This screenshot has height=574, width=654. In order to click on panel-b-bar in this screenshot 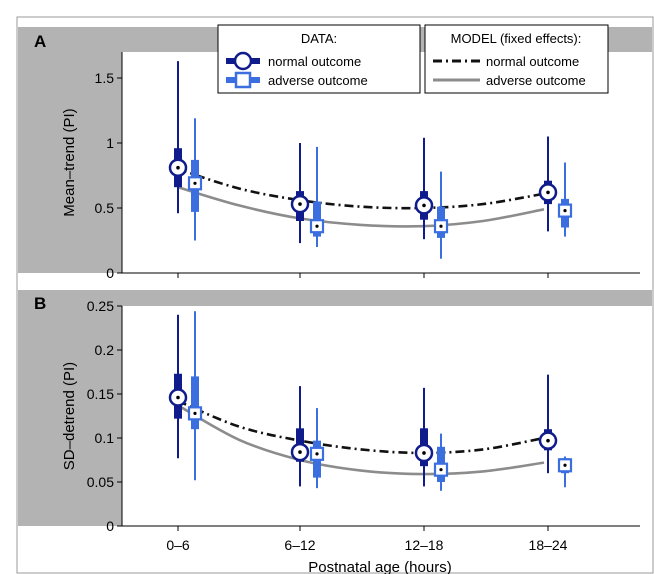, I will do `click(335, 298)`.